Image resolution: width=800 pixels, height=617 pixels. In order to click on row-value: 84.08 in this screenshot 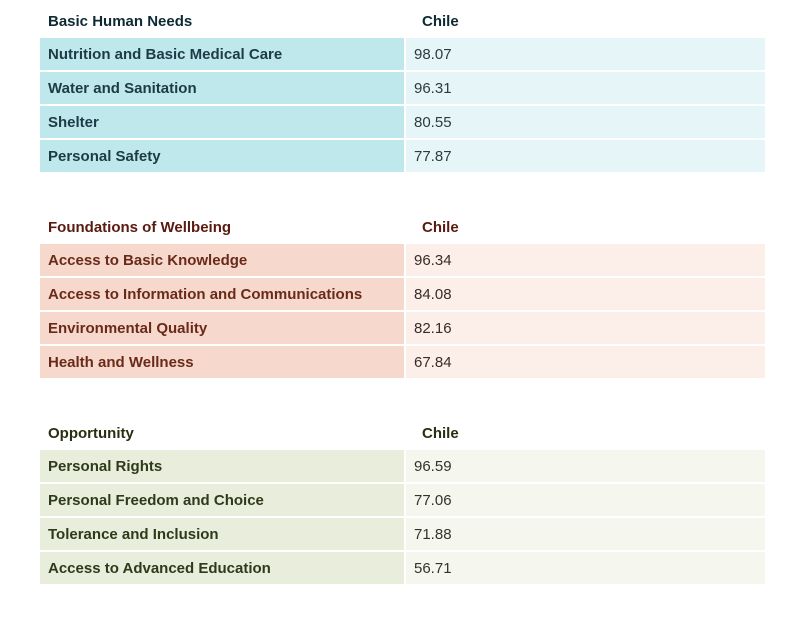, I will do `click(585, 294)`.